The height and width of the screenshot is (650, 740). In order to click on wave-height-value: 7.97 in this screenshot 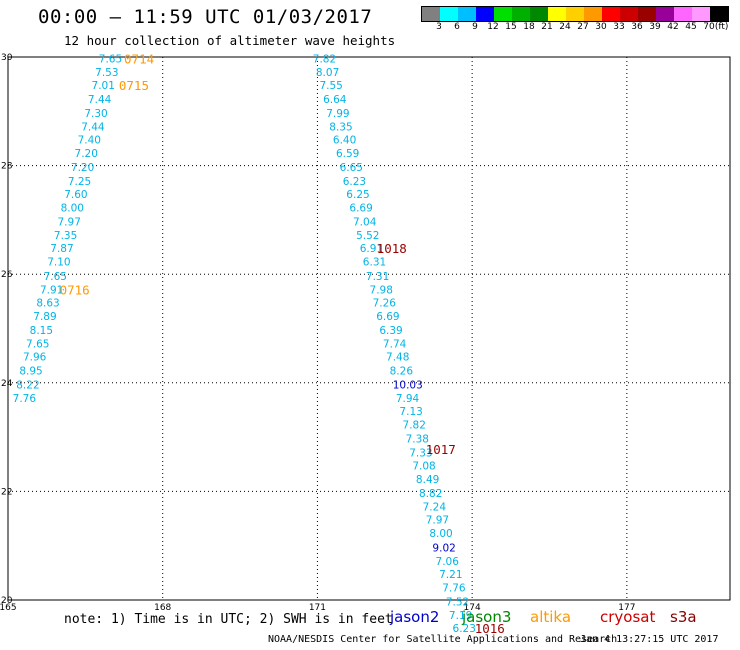, I will do `click(437, 521)`.